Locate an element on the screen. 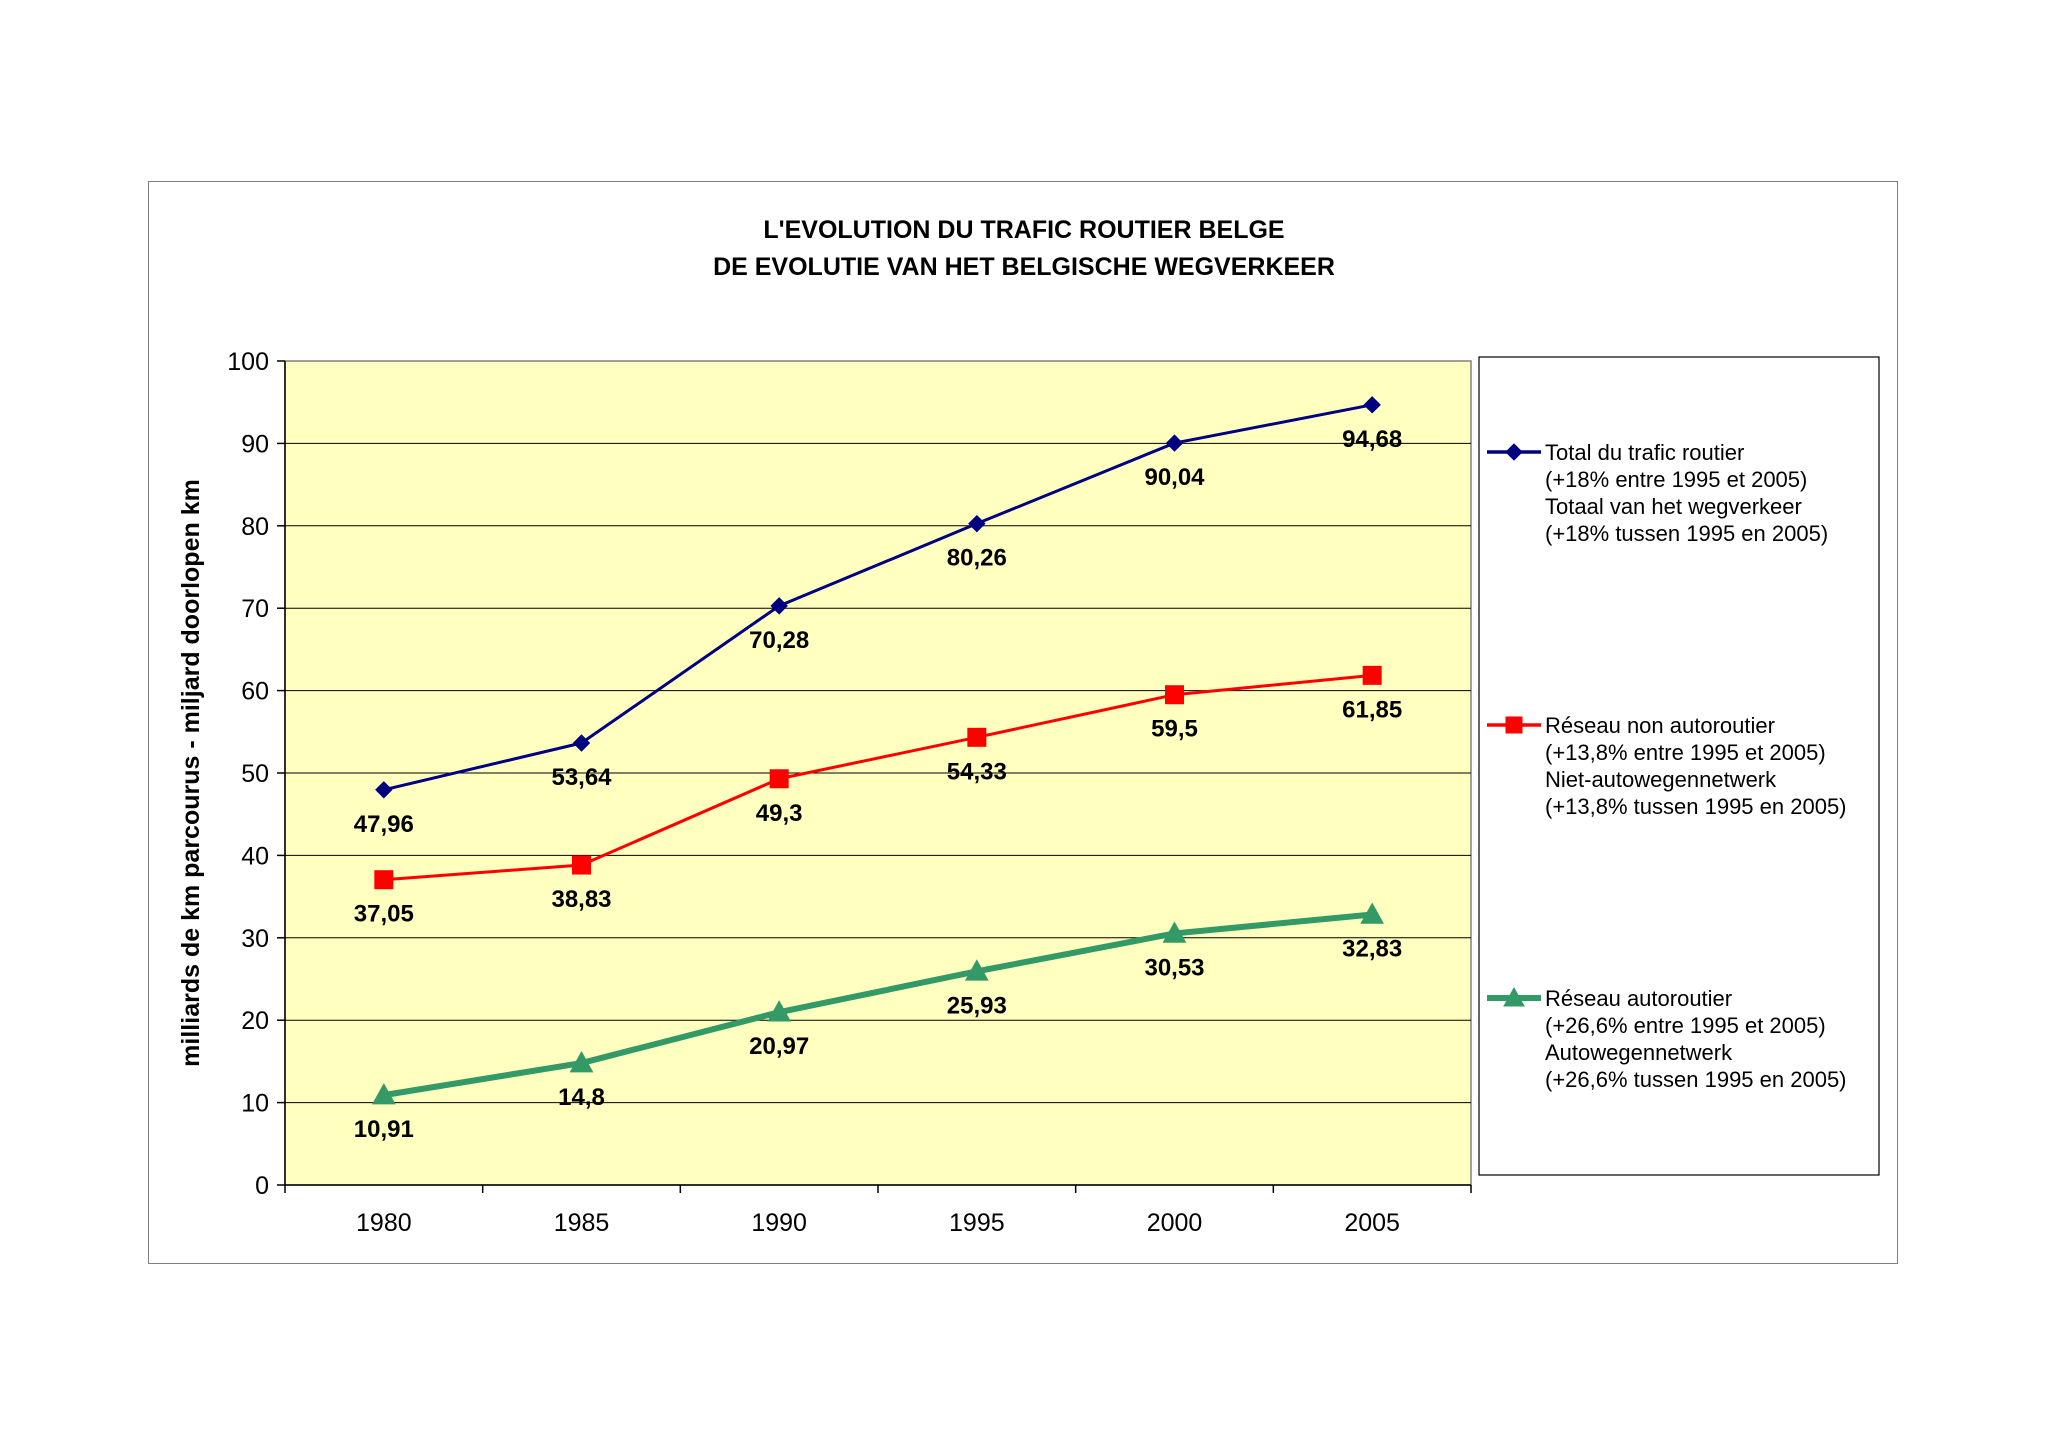 Image resolution: width=2048 pixels, height=1448 pixels. x-tick-label: 2005 is located at coordinates (1372, 1223).